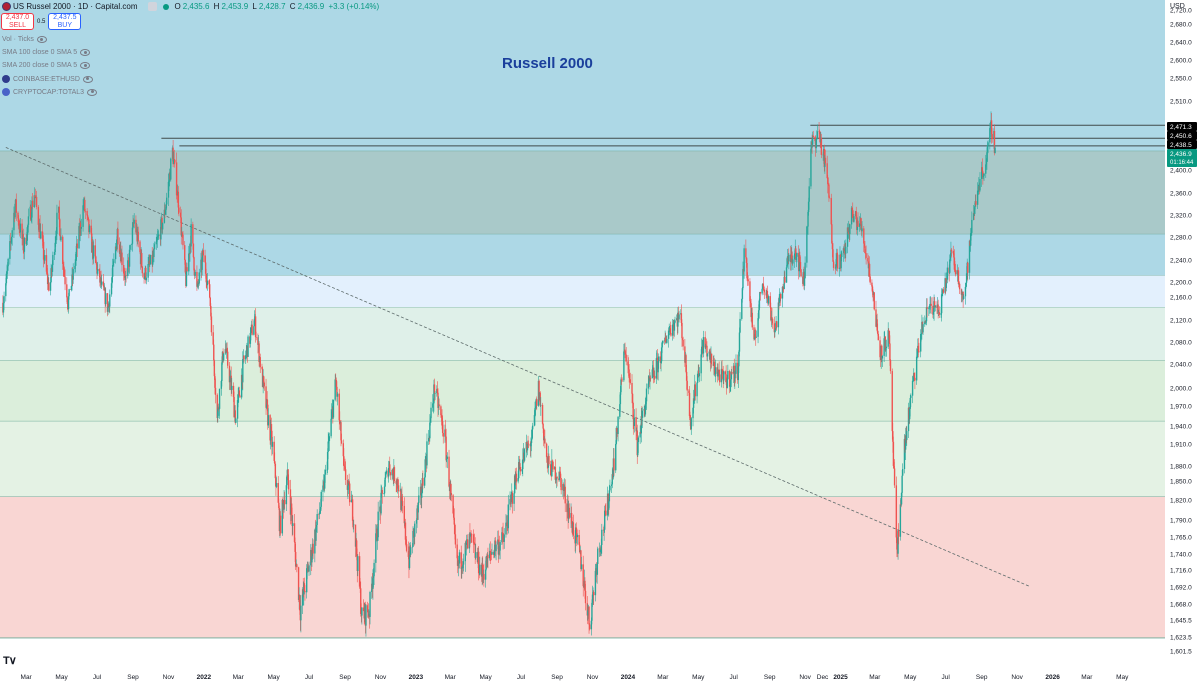  I want to click on buy-button: 2,437.5 BUY, so click(65, 21).